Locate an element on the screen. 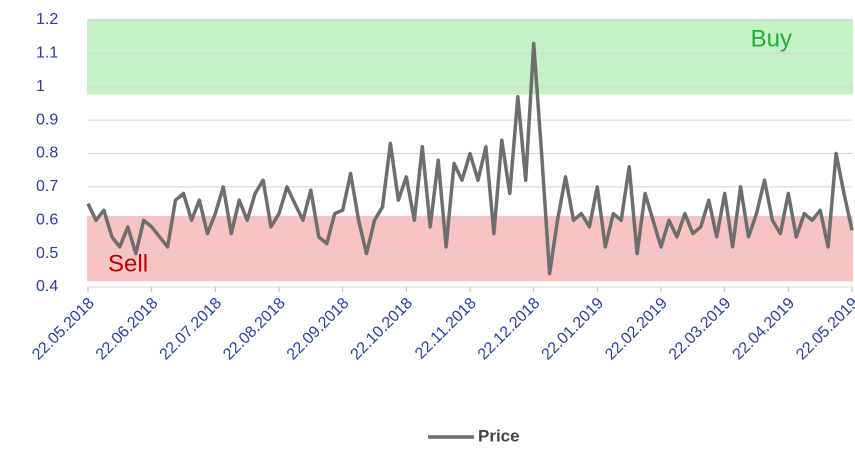 The width and height of the screenshot is (855, 452). x-tick-label: 22.08.2018 is located at coordinates (254, 329).